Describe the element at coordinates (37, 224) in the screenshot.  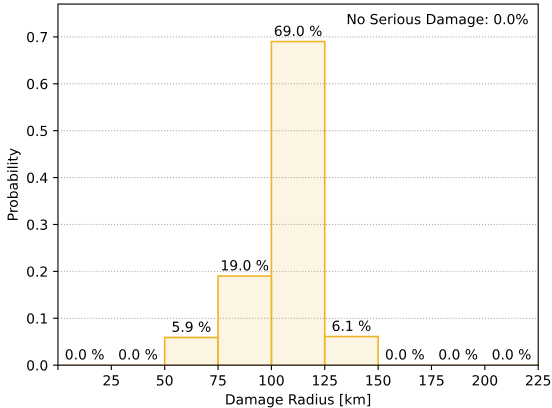
I see `y-tick-label: 0.3` at that location.